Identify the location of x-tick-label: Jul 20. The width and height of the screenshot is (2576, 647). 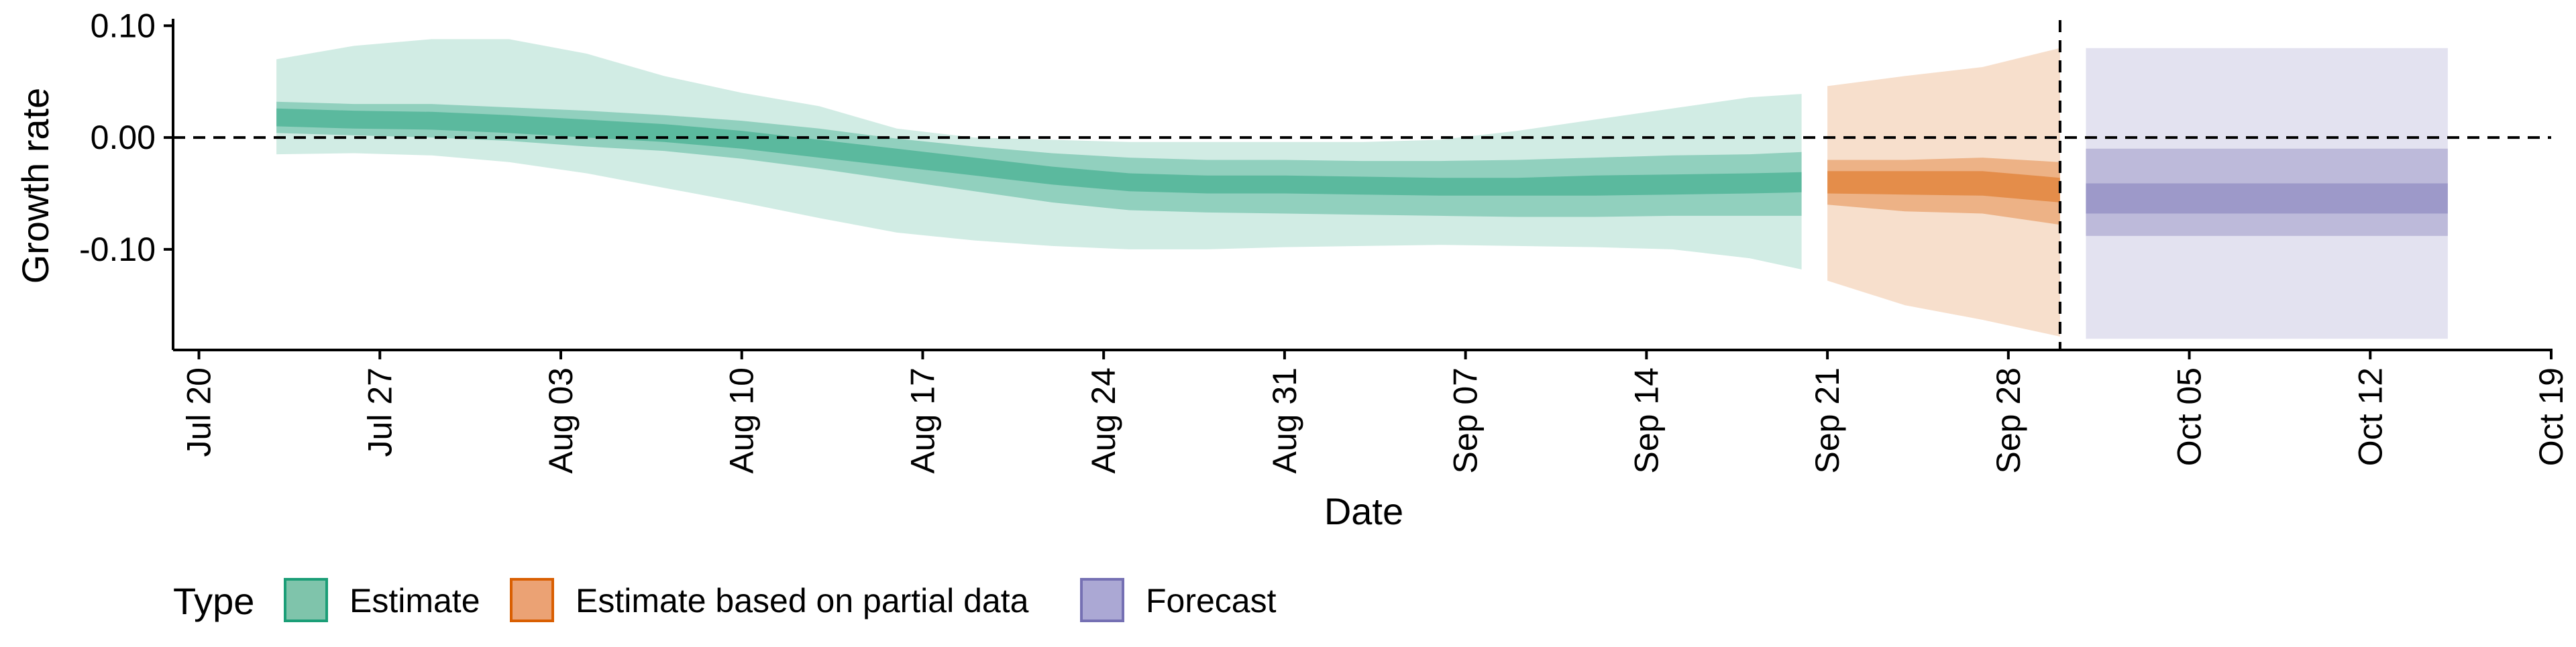
(199, 412).